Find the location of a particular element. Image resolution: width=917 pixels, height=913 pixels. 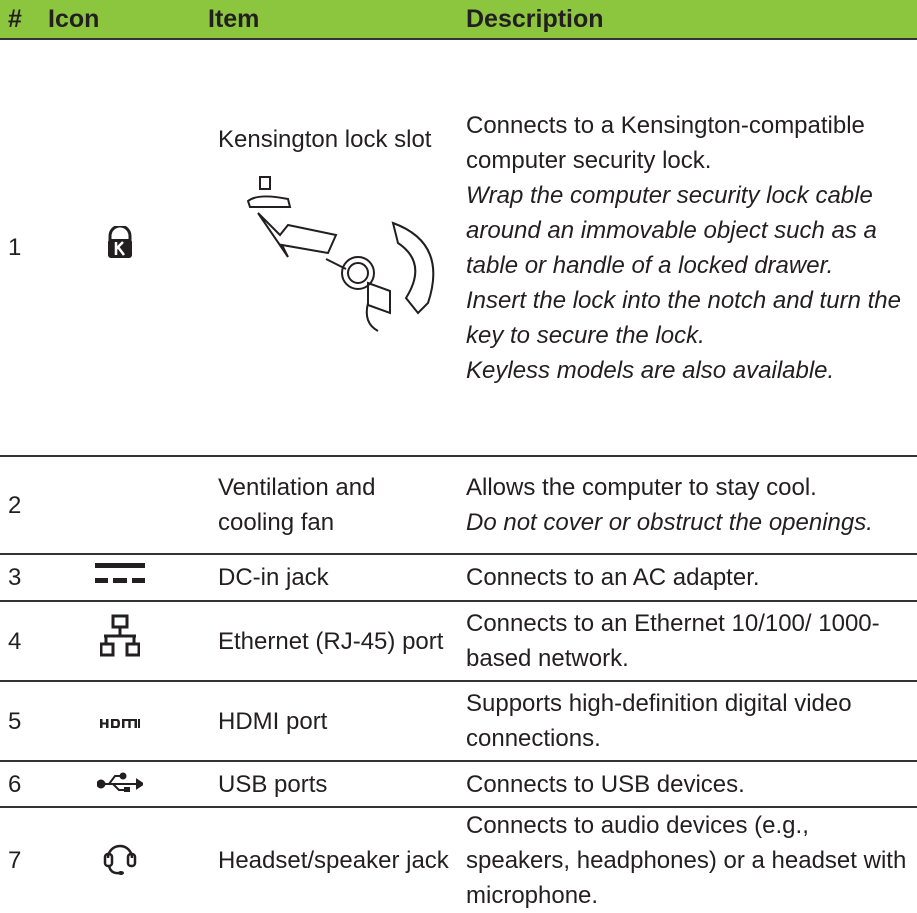

table-row: 3 DC-in jack Connects to an AC adapter. is located at coordinates (458, 578).